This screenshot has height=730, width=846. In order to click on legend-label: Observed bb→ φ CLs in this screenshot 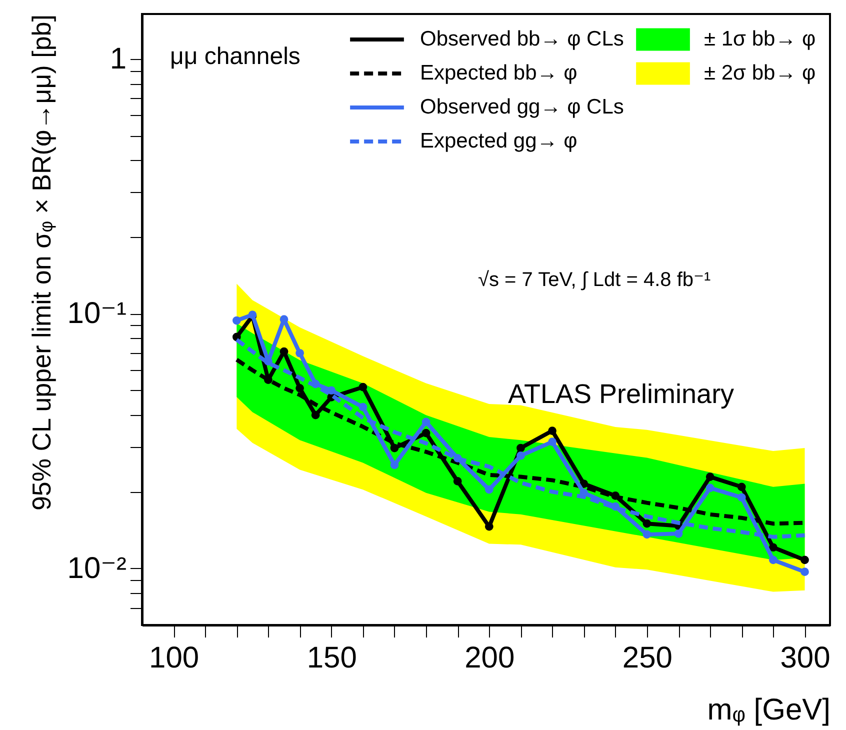, I will do `click(522, 39)`.